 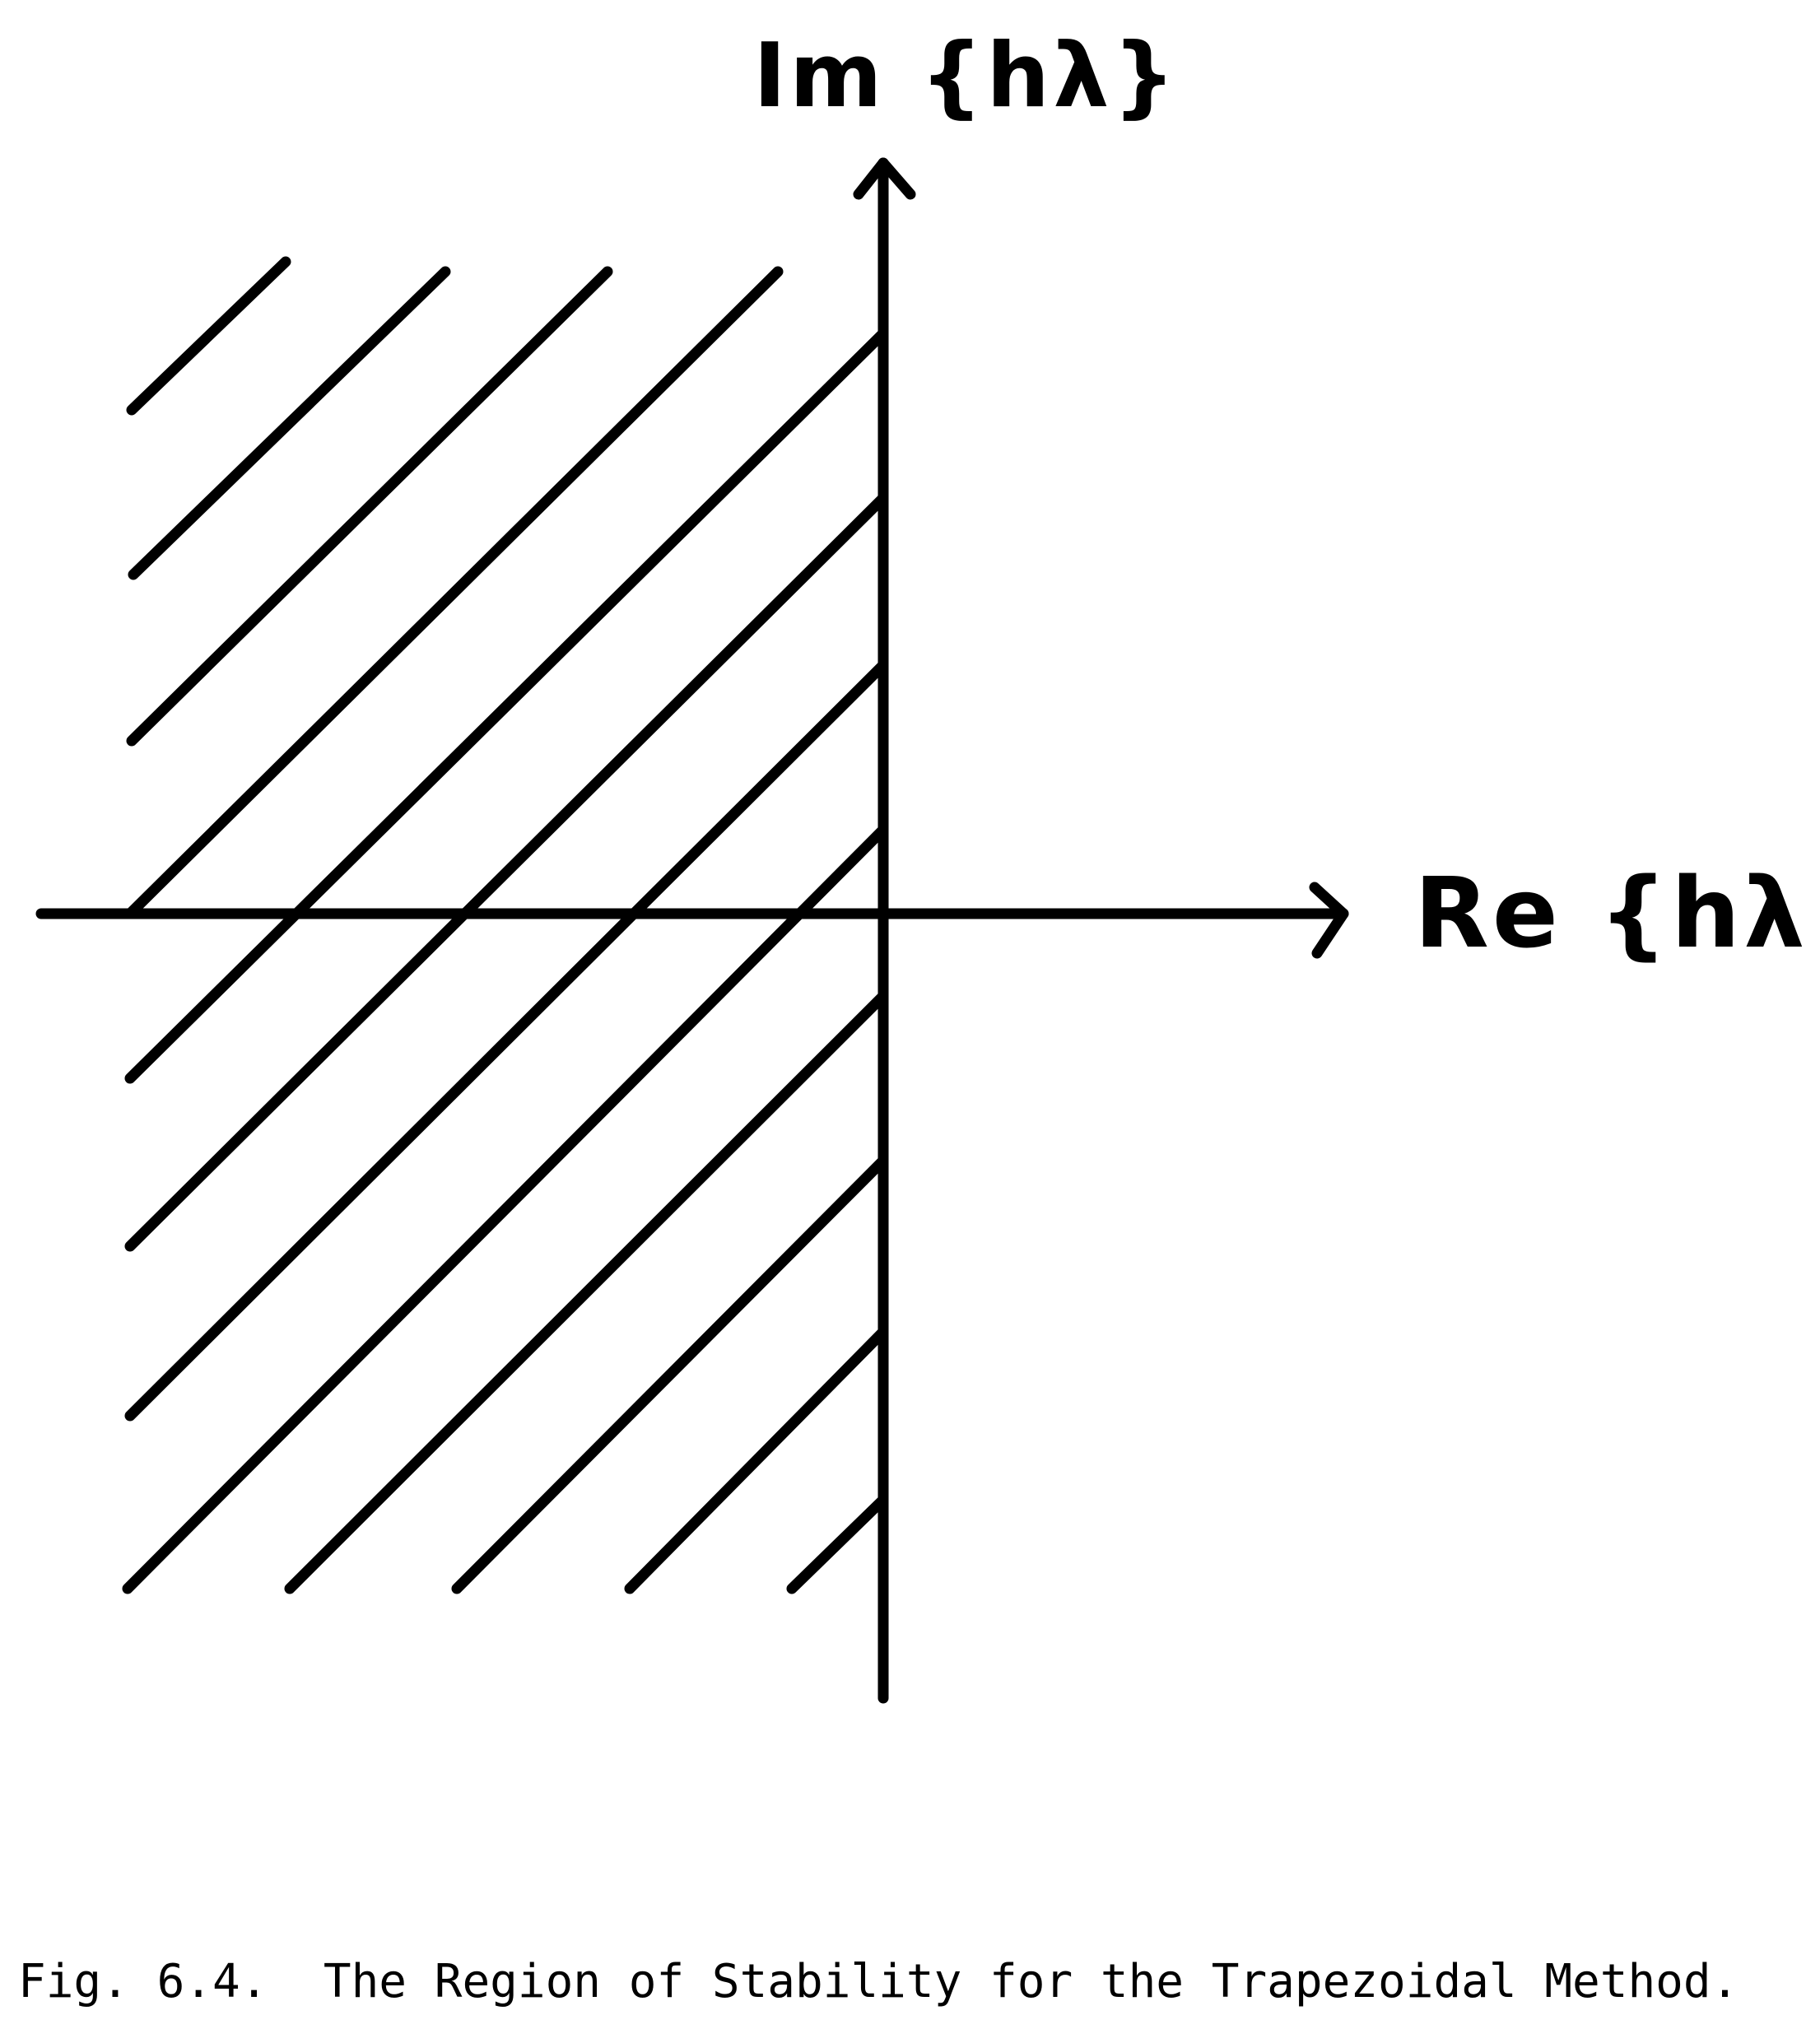 What do you see at coordinates (966, 76) in the screenshot?
I see `imaginary-axis-label: Im {hλ}` at bounding box center [966, 76].